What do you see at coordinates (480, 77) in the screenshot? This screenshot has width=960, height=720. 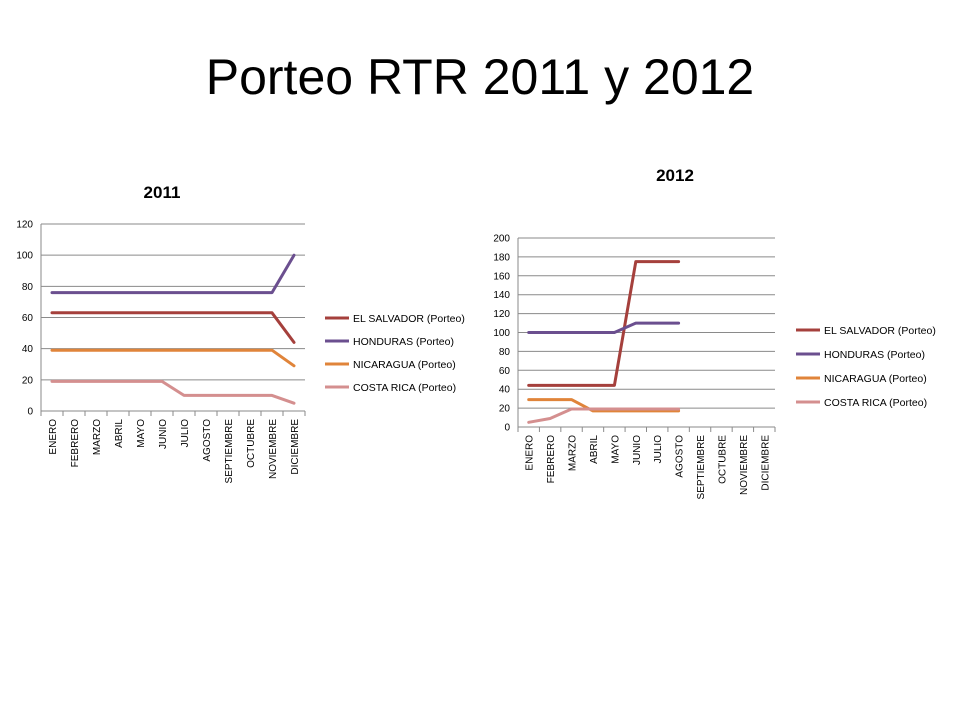 I see `slide-title: Porteo RTR 2011 y 2012` at bounding box center [480, 77].